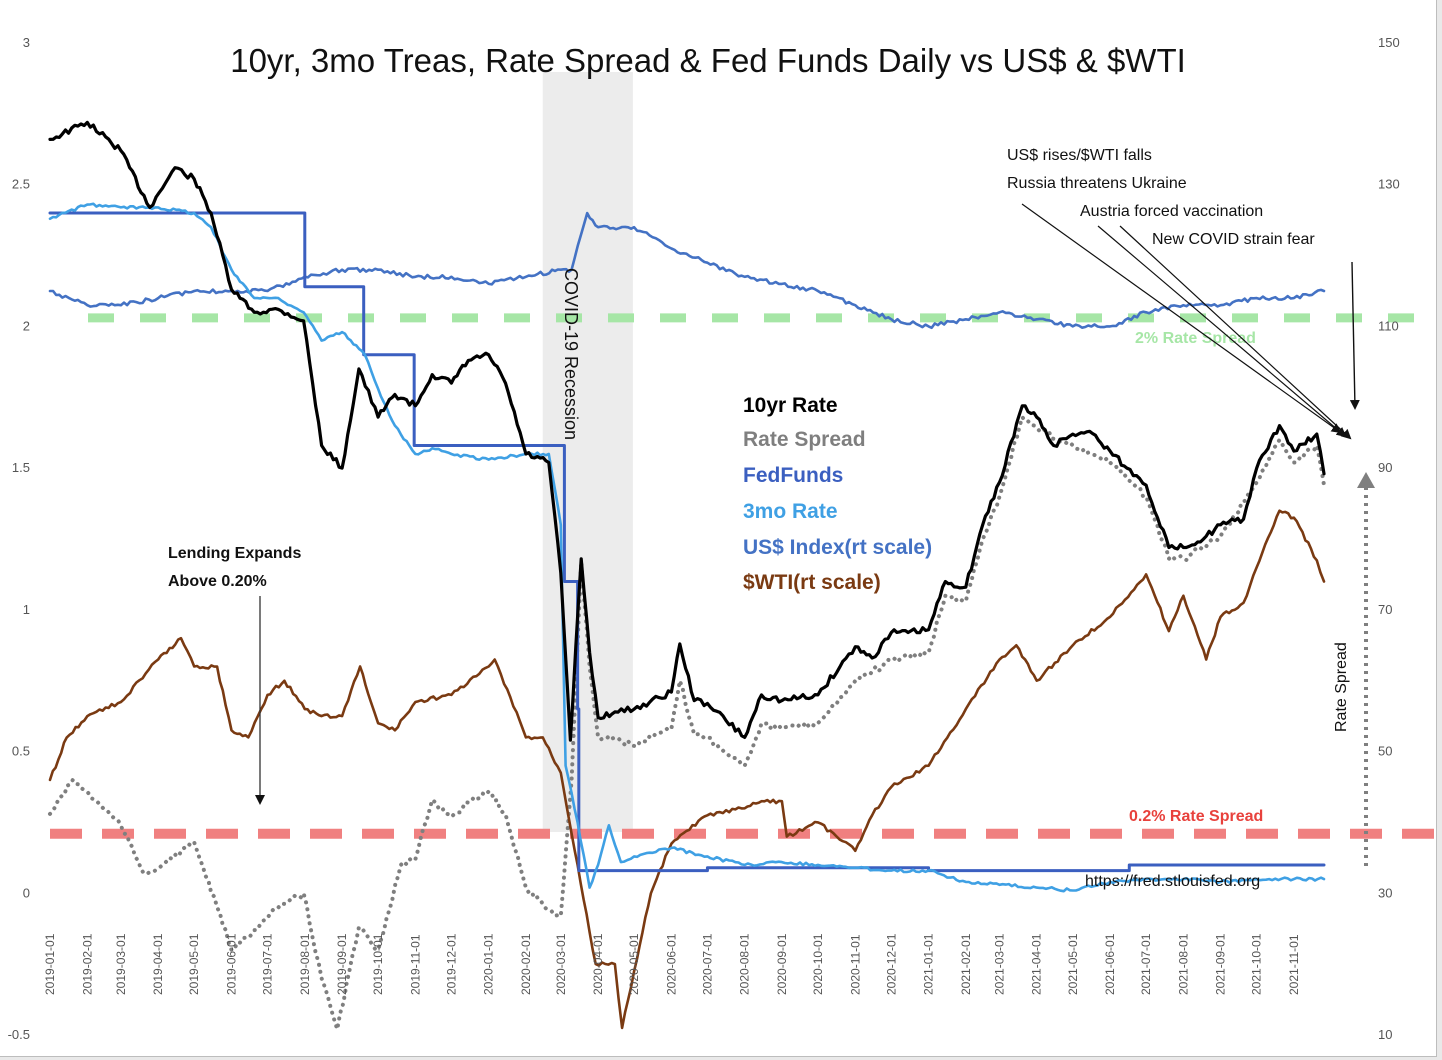 This screenshot has width=1442, height=1060. I want to click on left-tick-5: 2, so click(26, 325).